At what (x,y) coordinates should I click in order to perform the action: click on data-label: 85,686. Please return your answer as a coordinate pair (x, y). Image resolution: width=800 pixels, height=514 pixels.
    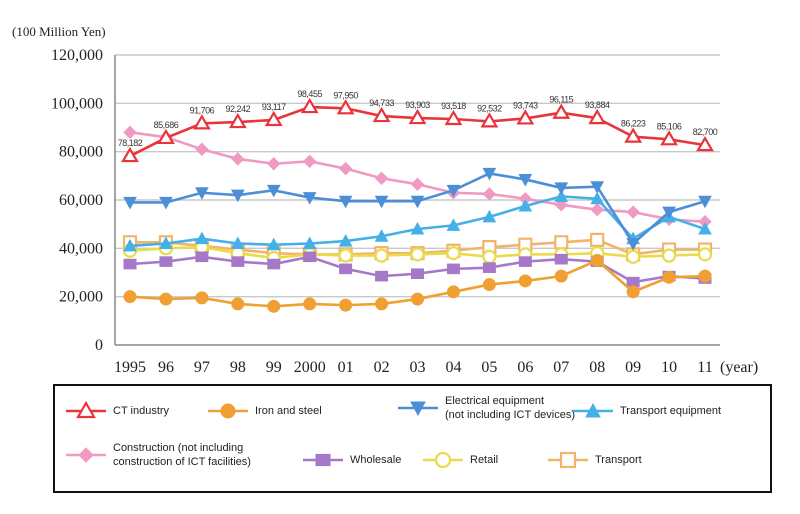
    Looking at the image, I should click on (166, 125).